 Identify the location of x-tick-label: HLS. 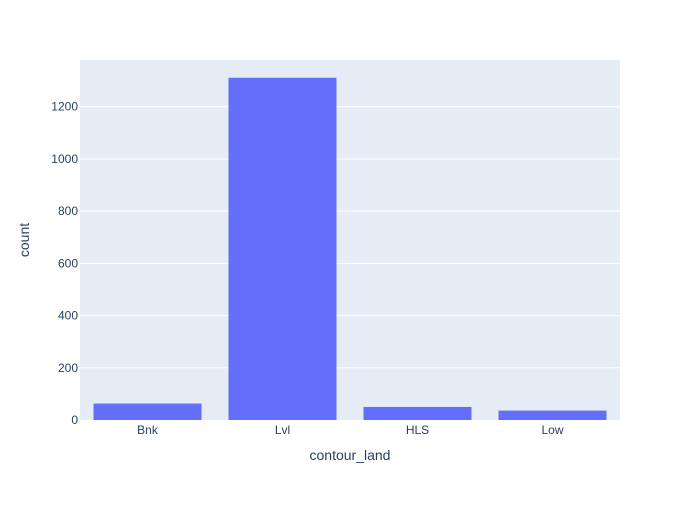
(417, 430).